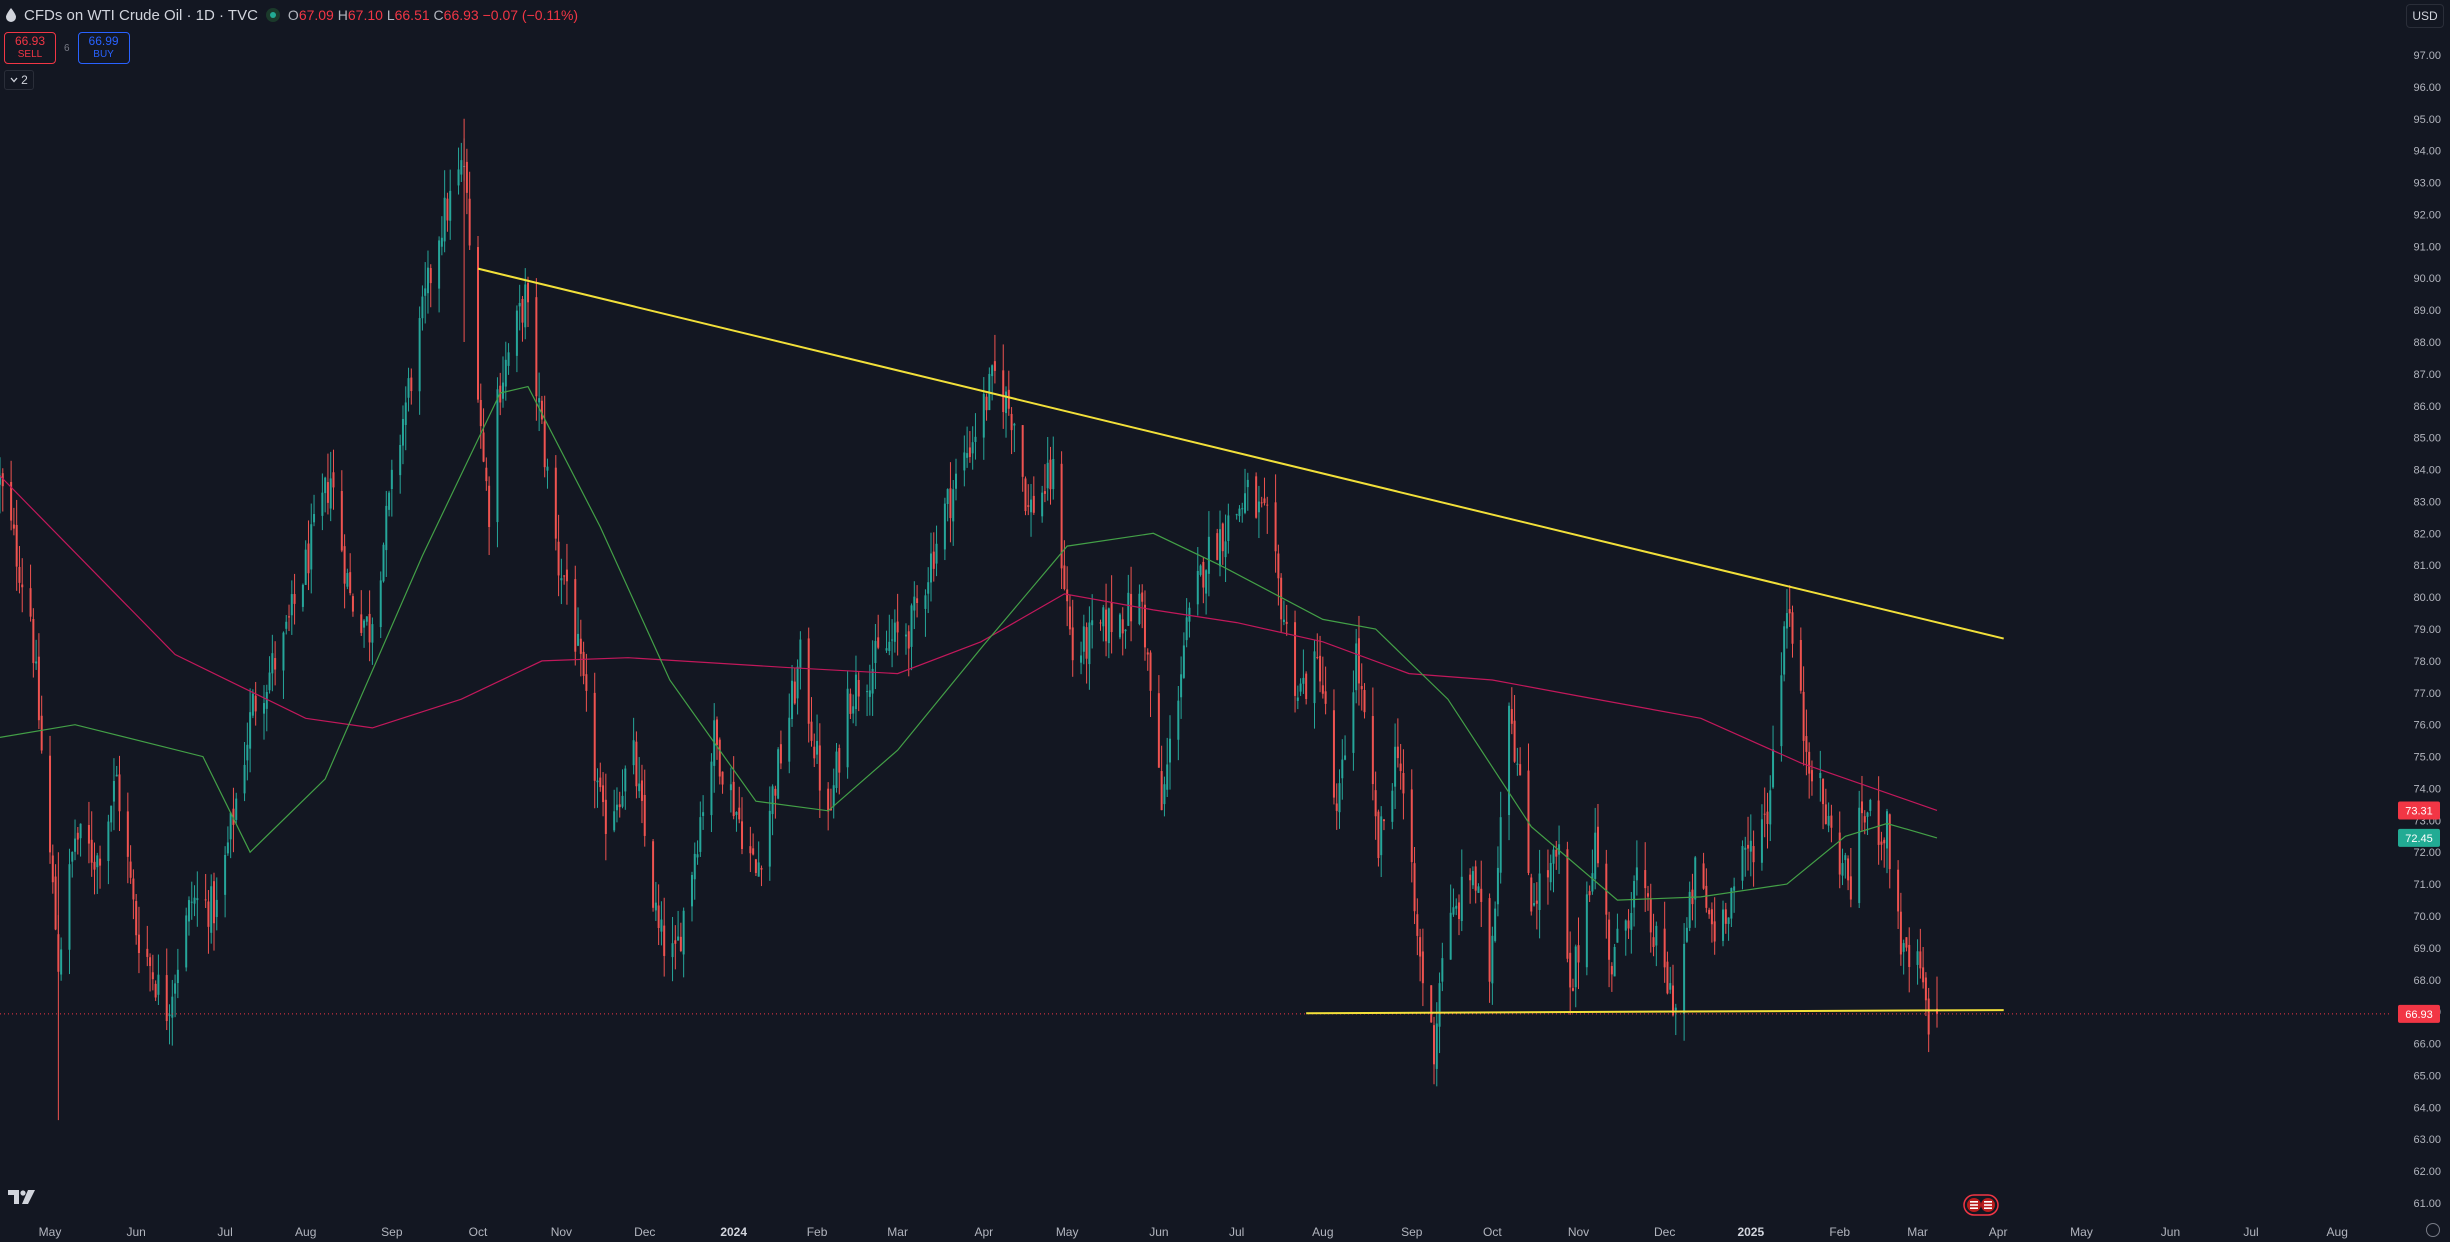 The width and height of the screenshot is (2450, 1242). What do you see at coordinates (2427, 88) in the screenshot?
I see `price-tick-label: 96.00` at bounding box center [2427, 88].